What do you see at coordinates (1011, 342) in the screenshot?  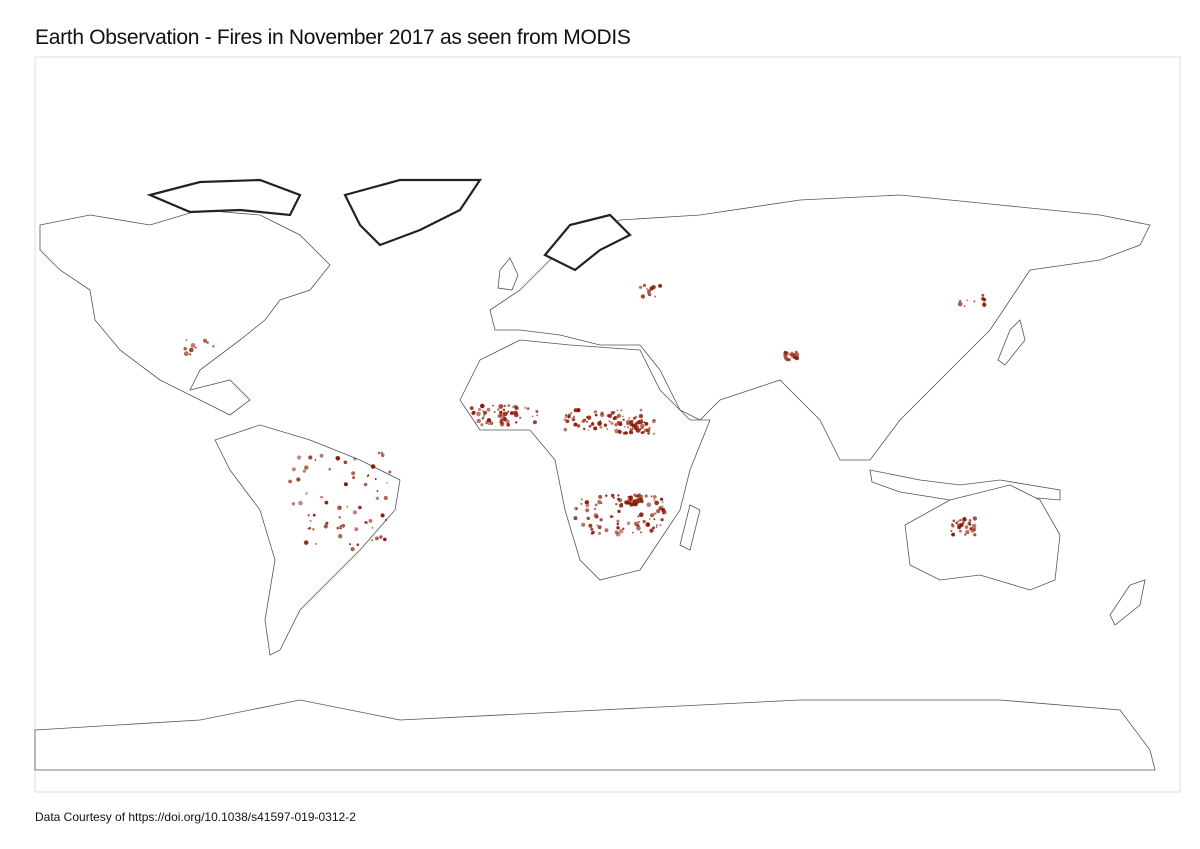 I see `japan` at bounding box center [1011, 342].